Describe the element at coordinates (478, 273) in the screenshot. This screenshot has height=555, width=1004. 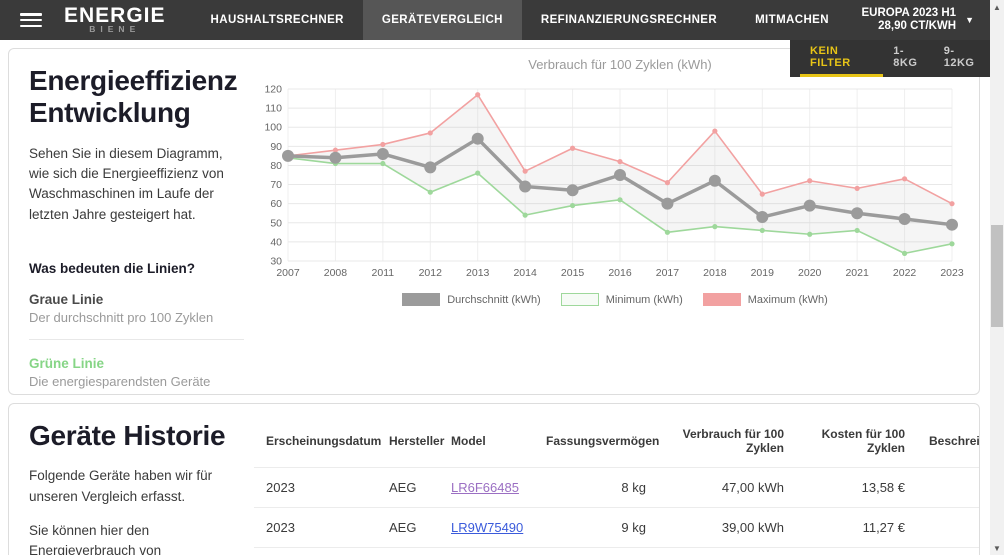
I see `svg-text: 2013` at that location.